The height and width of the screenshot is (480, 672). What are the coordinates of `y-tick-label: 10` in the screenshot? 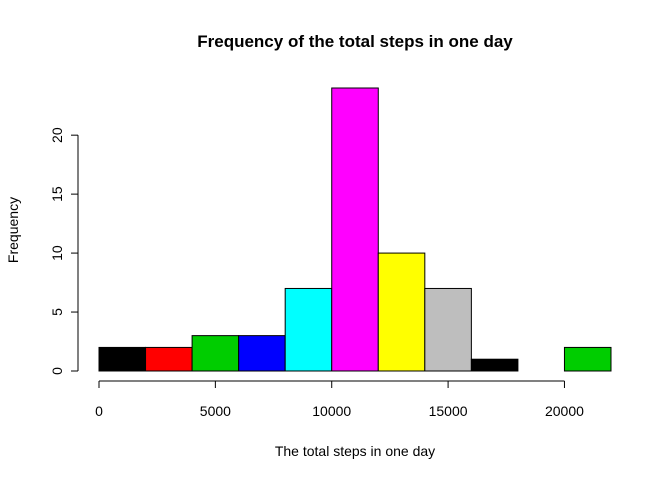 It's located at (57, 253).